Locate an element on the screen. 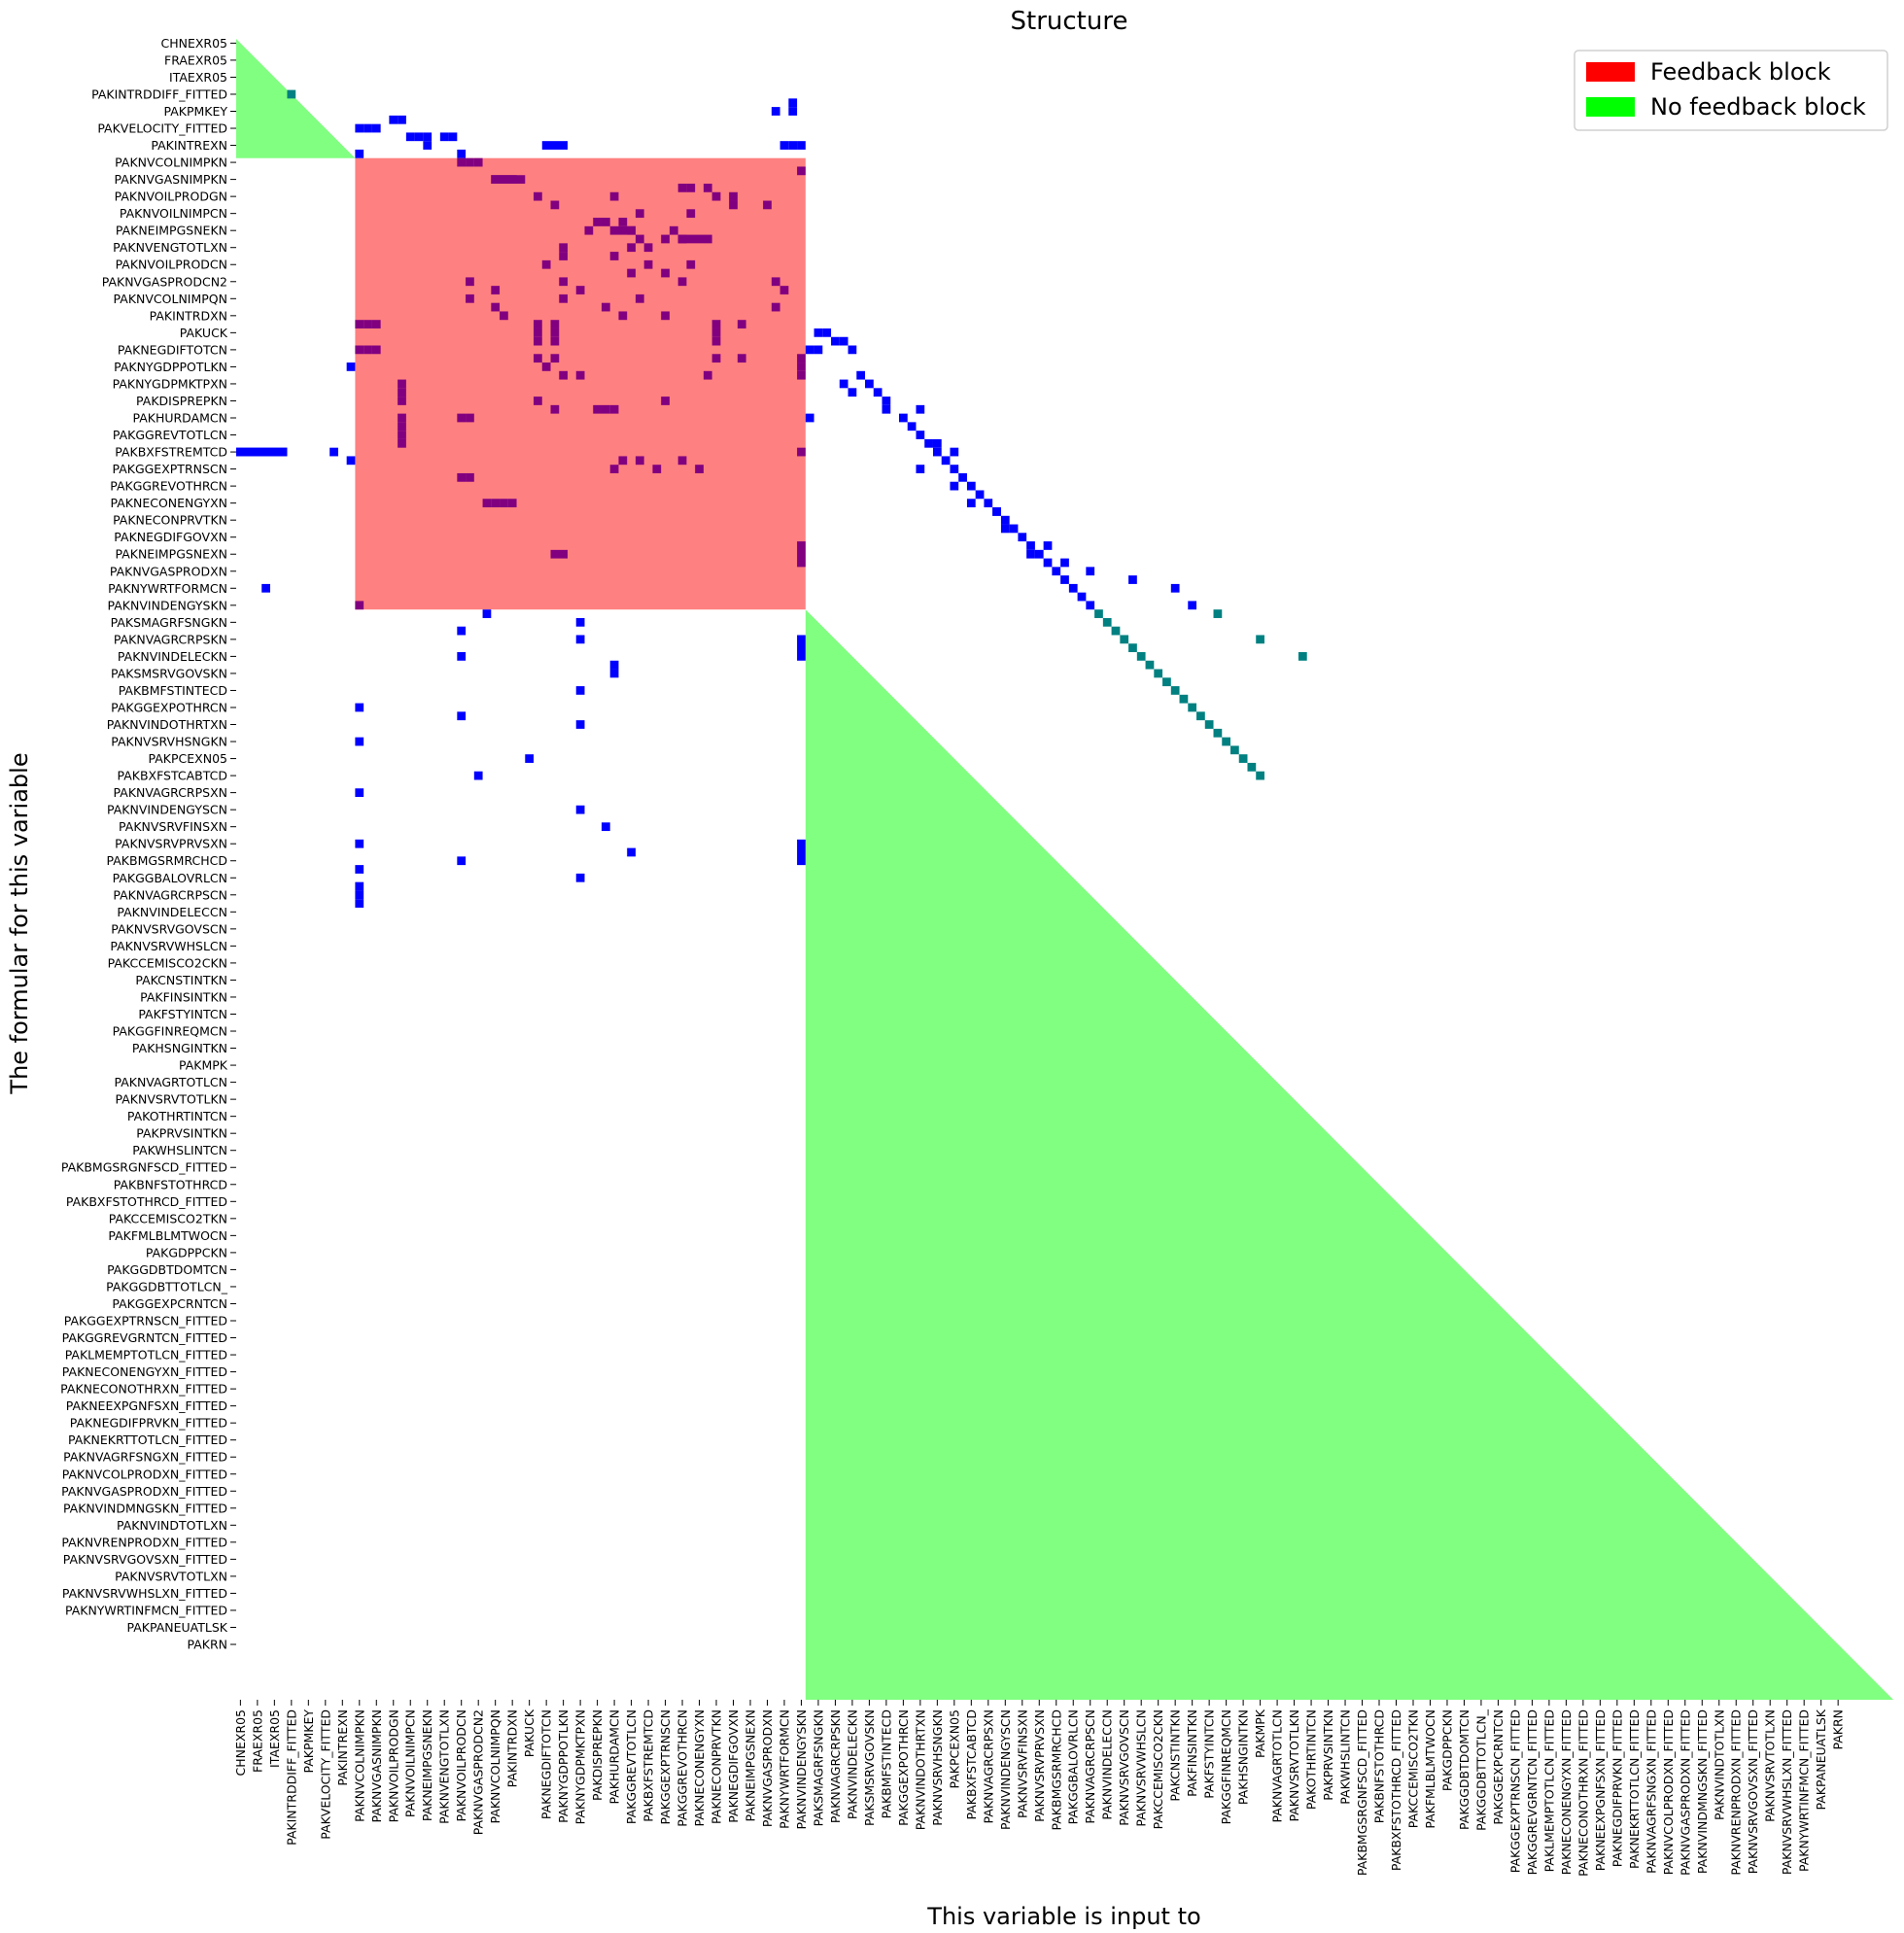 This screenshot has height=1933, width=1904. y-tick-label-5: PAKVELOCITY_FITTED is located at coordinates (162, 128).